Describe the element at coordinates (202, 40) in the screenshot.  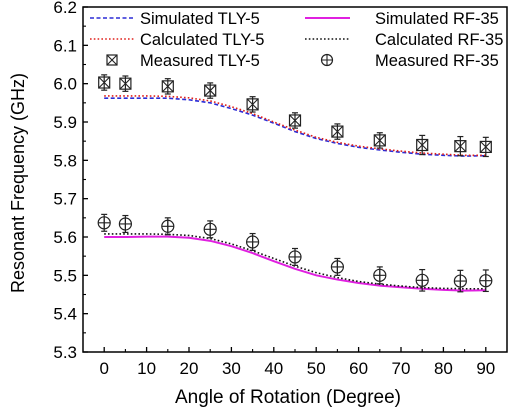
I see `legend-label: Calculated TLY-5` at that location.